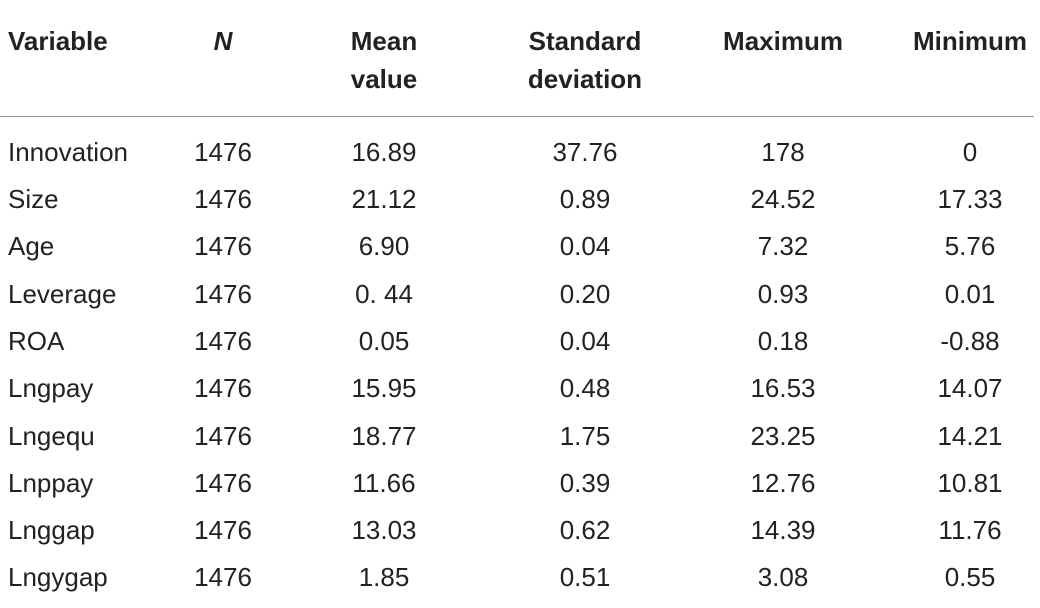  I want to click on cell-sd: 0.20, so click(585, 294).